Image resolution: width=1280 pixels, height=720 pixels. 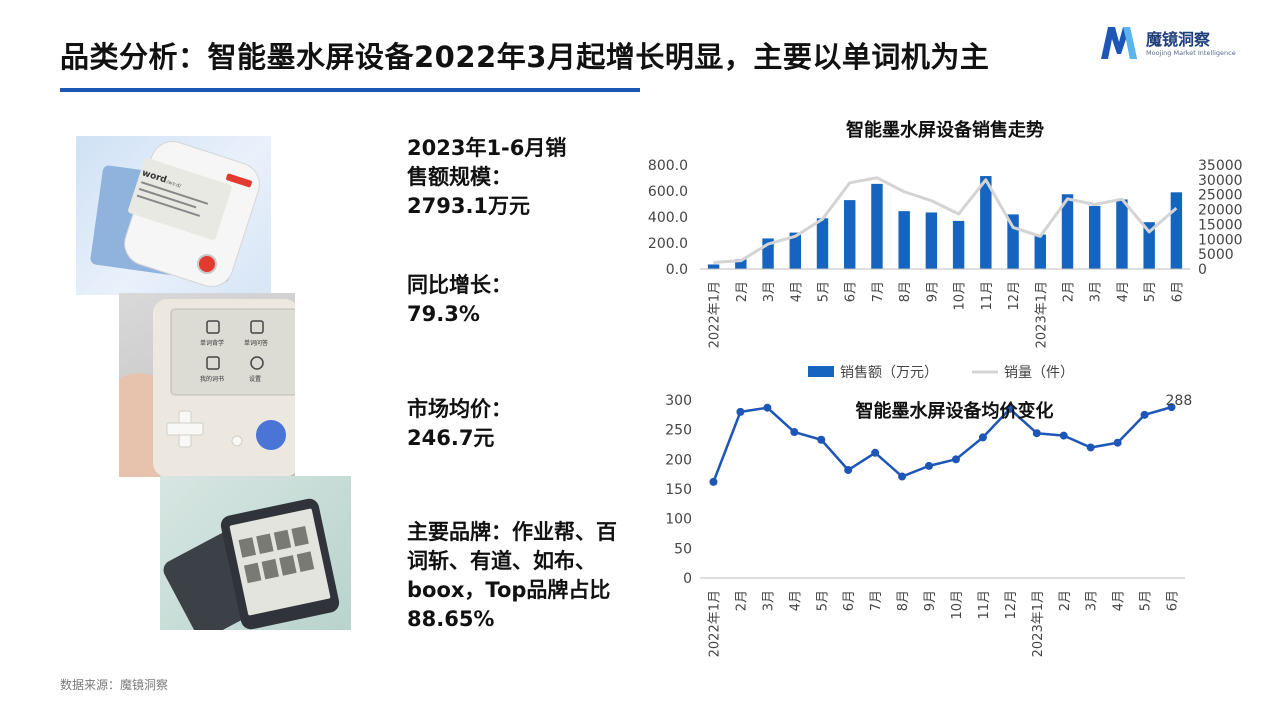 I want to click on page-title: 品类分析：智能墨水屏设备2022年3月起增长明显，主要以单词机为主, so click(x=525, y=57).